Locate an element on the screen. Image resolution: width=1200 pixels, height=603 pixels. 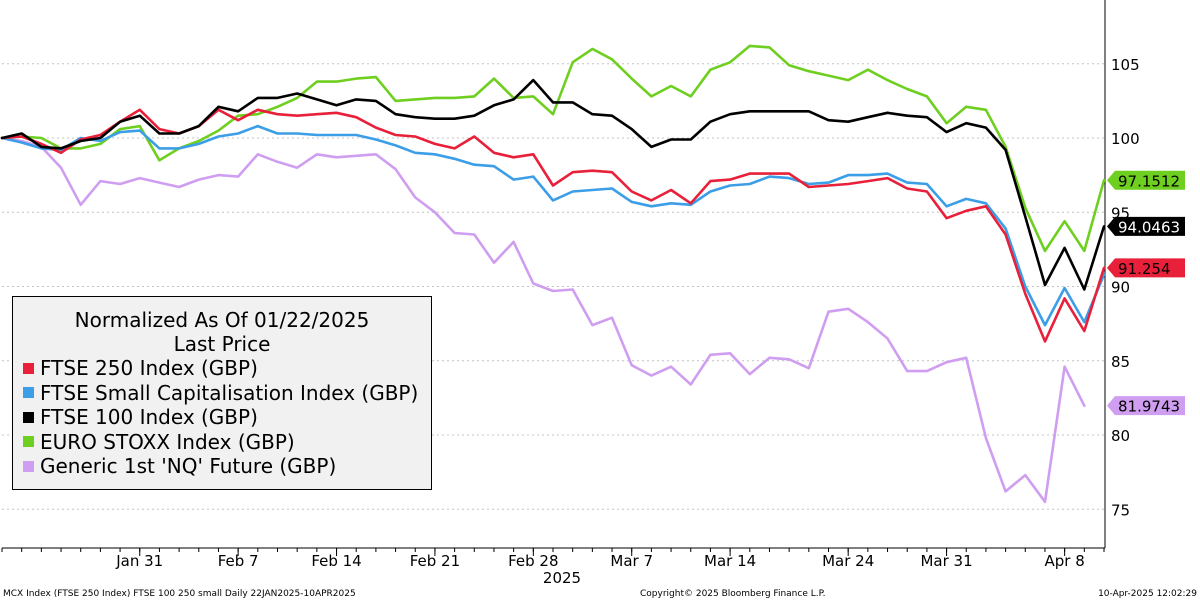
x-tick-label: Mar 14 is located at coordinates (730, 561).